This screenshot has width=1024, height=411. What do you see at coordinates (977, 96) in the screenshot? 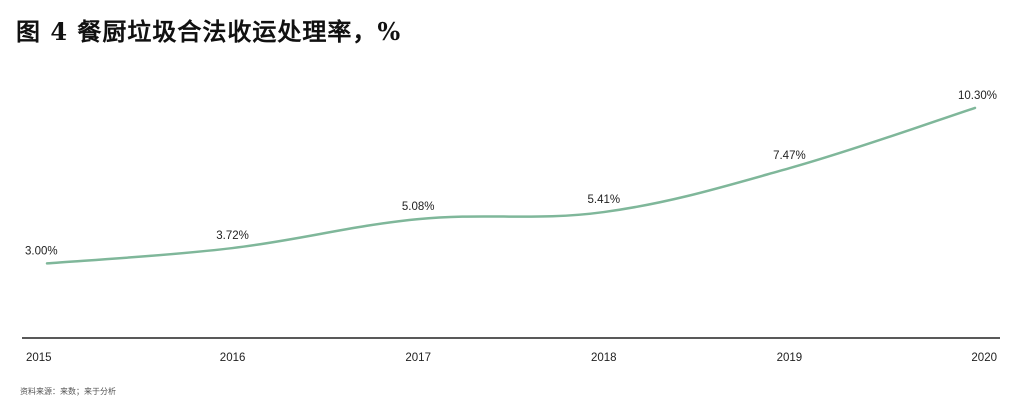
I see `data-label-2020: 10.30%` at bounding box center [977, 96].